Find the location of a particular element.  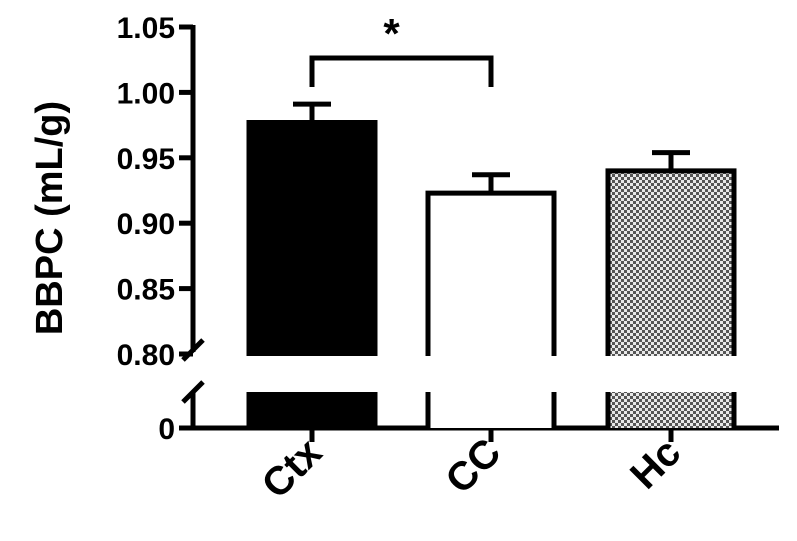

significance-bracket is located at coordinates (401, 71).